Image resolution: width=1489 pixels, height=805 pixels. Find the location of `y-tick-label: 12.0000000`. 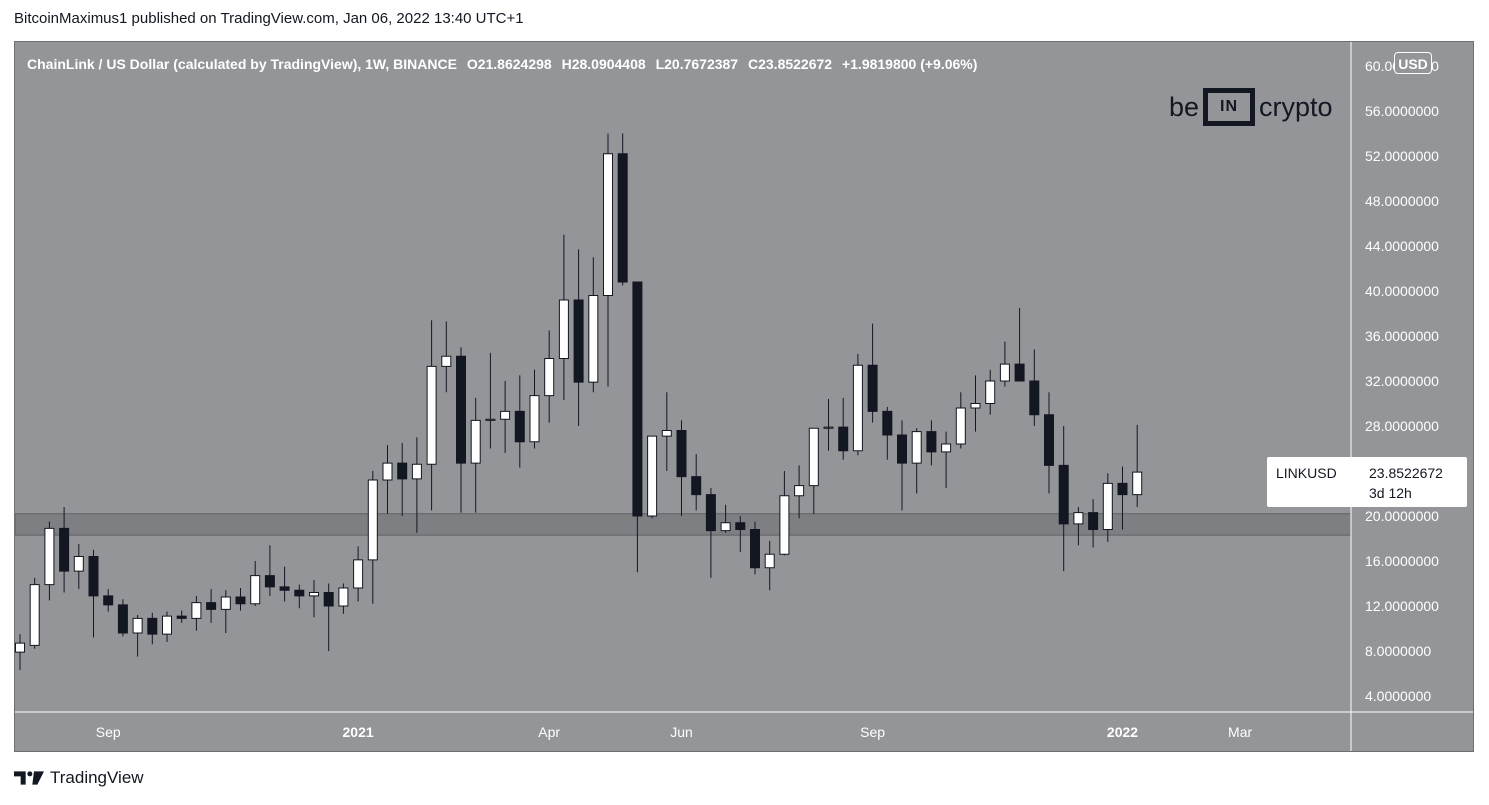

y-tick-label: 12.0000000 is located at coordinates (1402, 606).